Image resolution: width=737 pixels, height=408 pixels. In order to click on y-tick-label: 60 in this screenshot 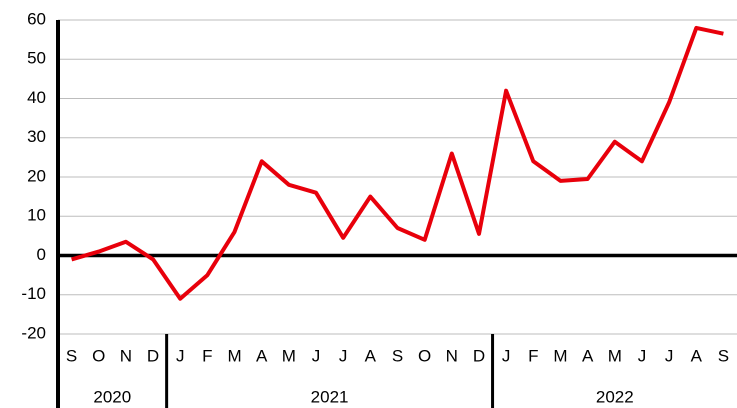, I will do `click(36, 18)`.